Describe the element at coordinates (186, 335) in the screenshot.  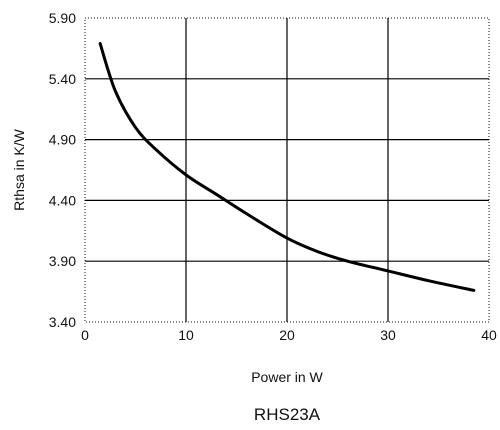
I see `x-tick-label: 10` at that location.